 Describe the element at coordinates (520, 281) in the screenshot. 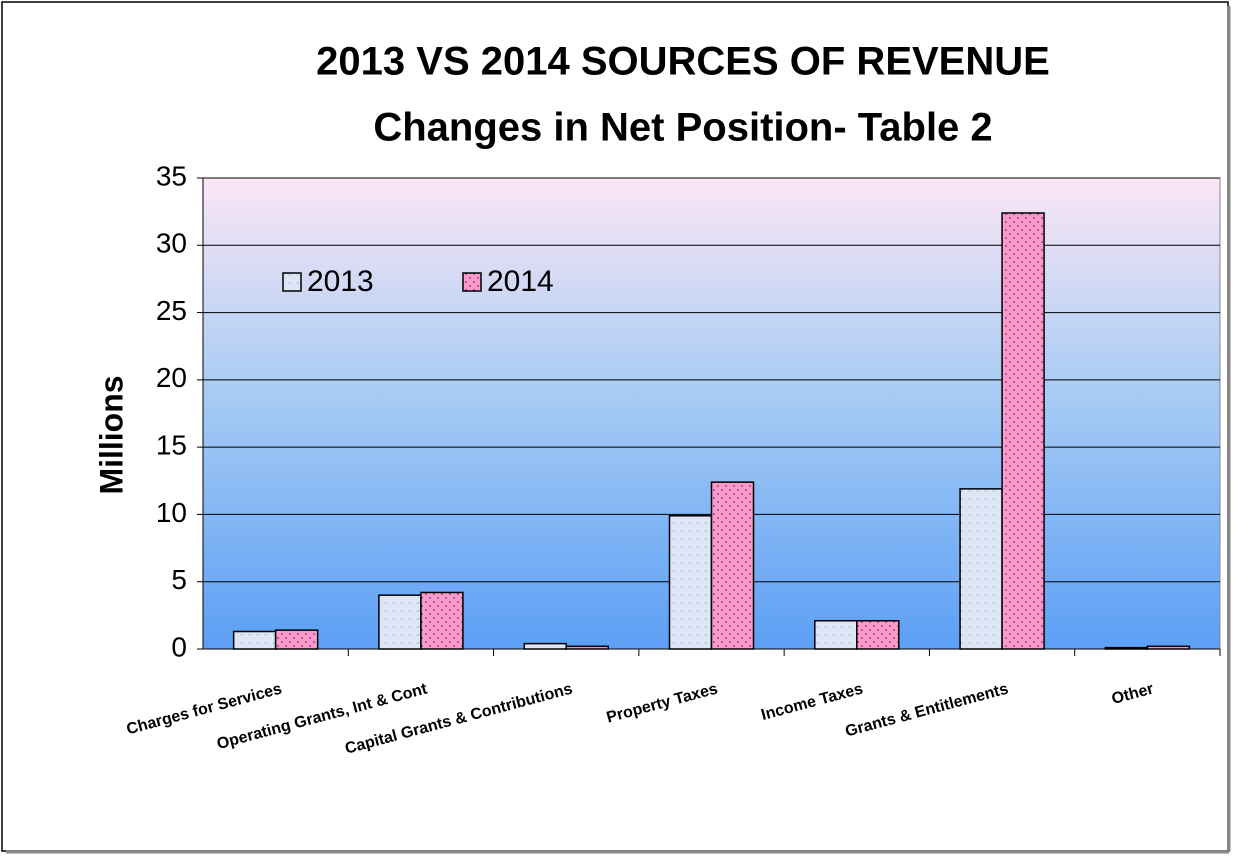

I see `legend-label: 2014` at that location.